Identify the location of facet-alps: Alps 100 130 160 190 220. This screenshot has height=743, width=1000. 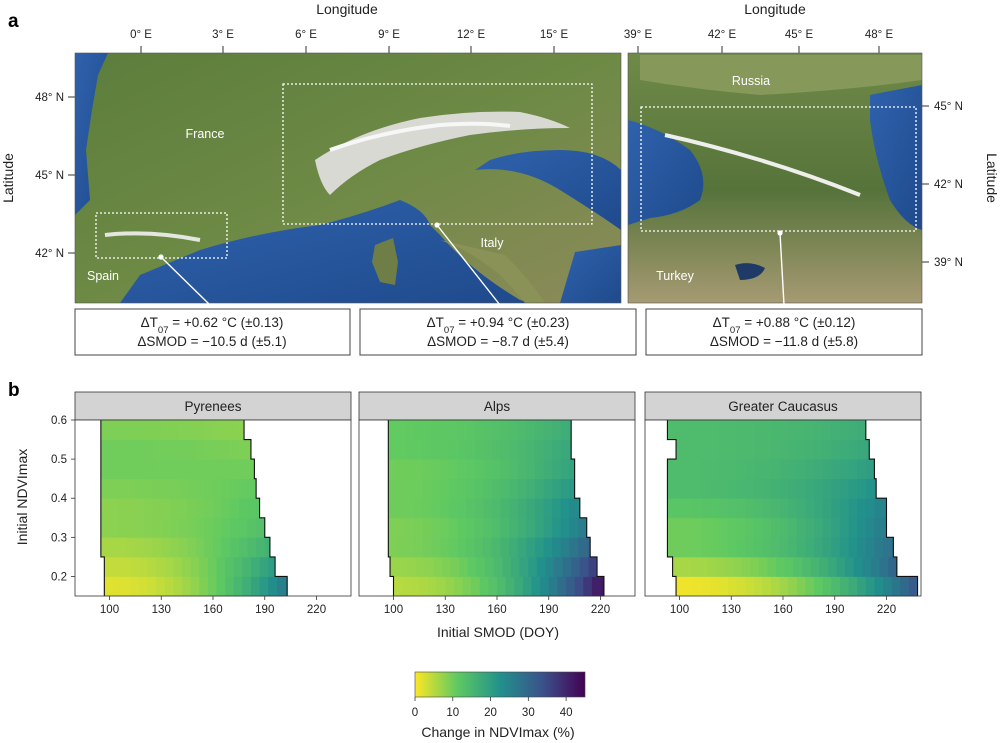
(497, 503).